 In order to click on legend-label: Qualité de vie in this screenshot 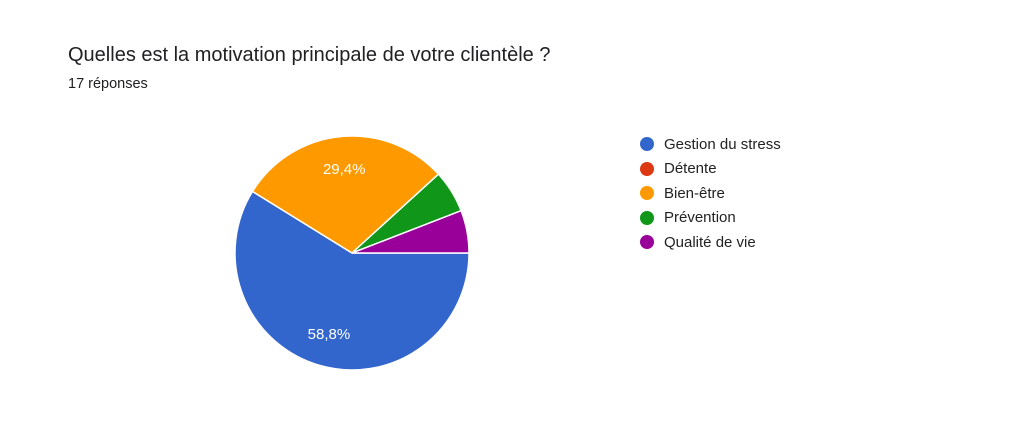, I will do `click(710, 242)`.